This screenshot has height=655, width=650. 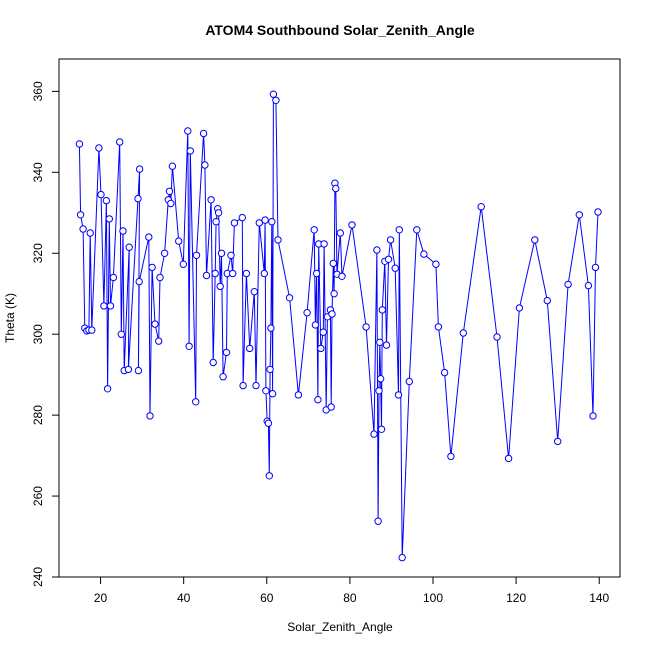 What do you see at coordinates (267, 598) in the screenshot?
I see `x-tick-label: 60` at bounding box center [267, 598].